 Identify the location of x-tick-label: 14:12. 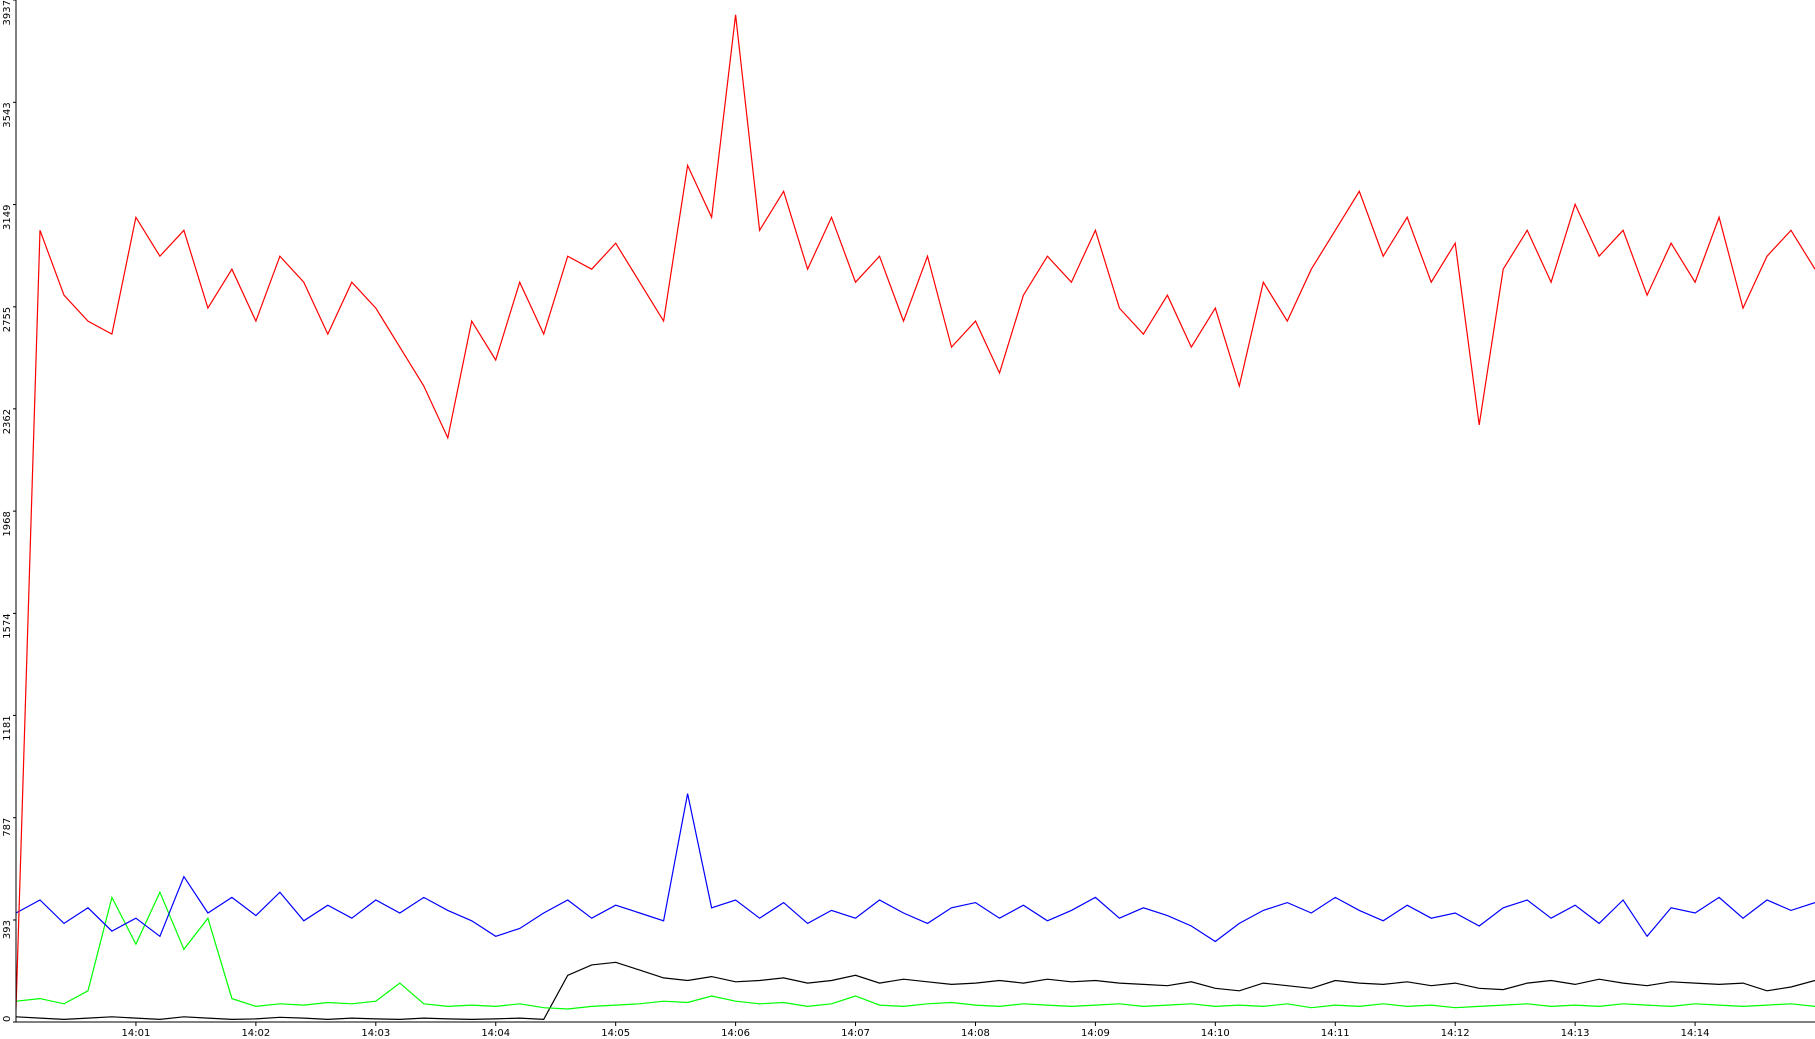
(1455, 1033).